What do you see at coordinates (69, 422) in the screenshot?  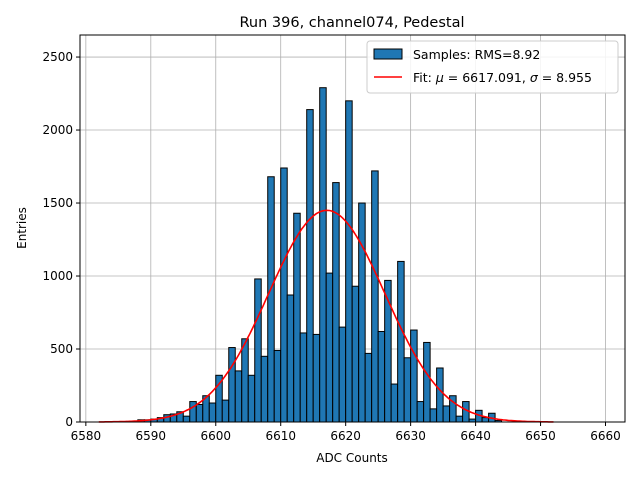 I see `y-tick-label: 0` at bounding box center [69, 422].